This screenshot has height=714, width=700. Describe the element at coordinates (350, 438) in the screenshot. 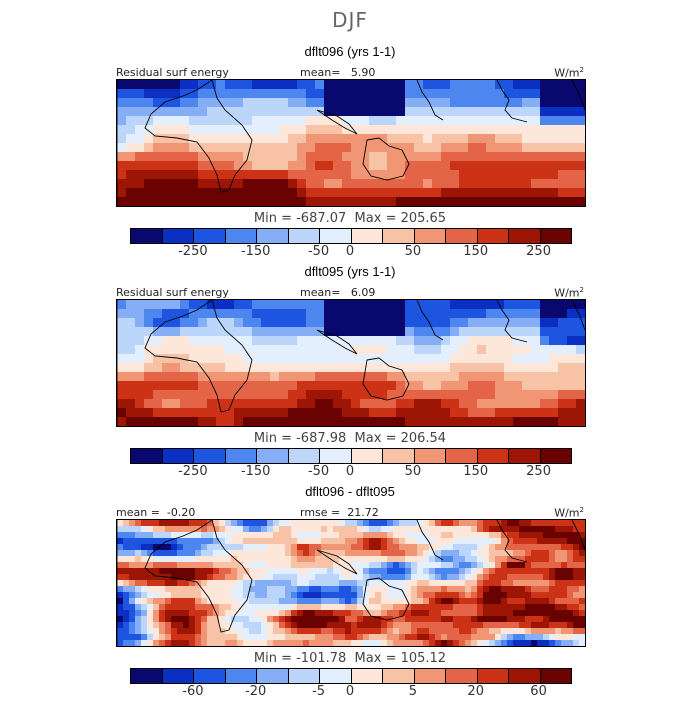

I see `min-max-label: Min = -687.98 Max = 206.54` at that location.